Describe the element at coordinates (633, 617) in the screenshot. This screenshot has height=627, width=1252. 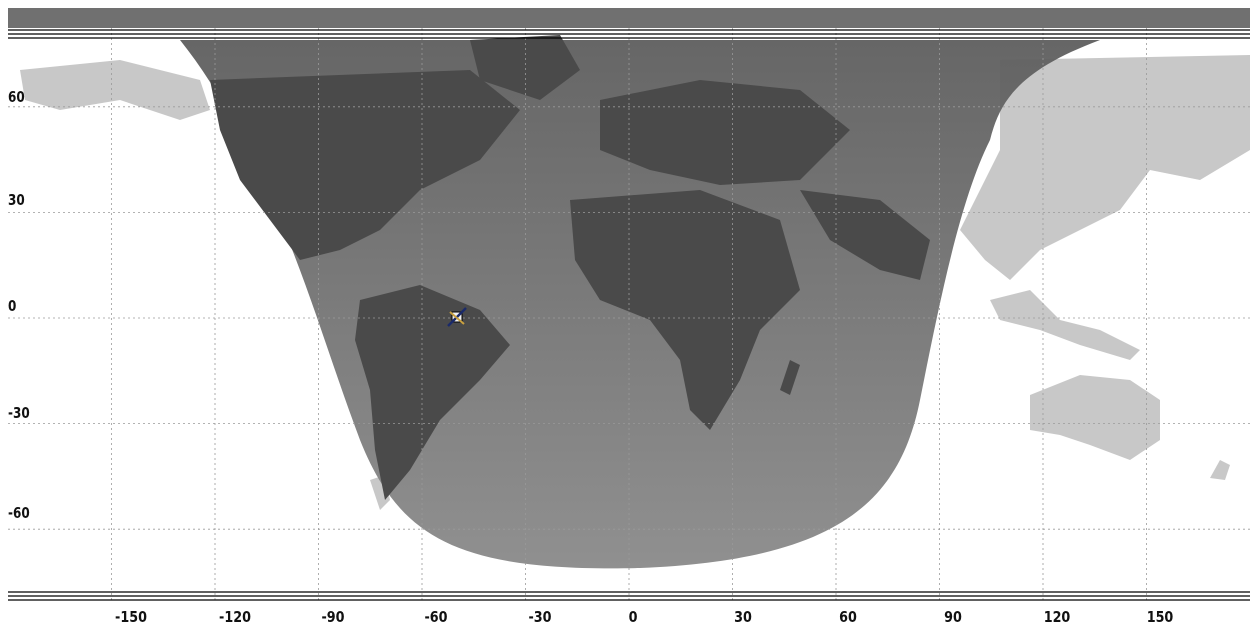
I see `lon-label-0: 0` at that location.